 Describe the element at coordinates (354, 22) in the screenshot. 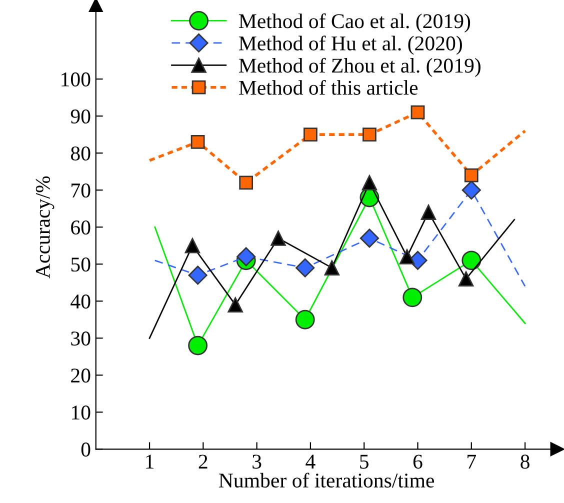

I see `legend-label: Method of Cao et al. (2019)` at that location.